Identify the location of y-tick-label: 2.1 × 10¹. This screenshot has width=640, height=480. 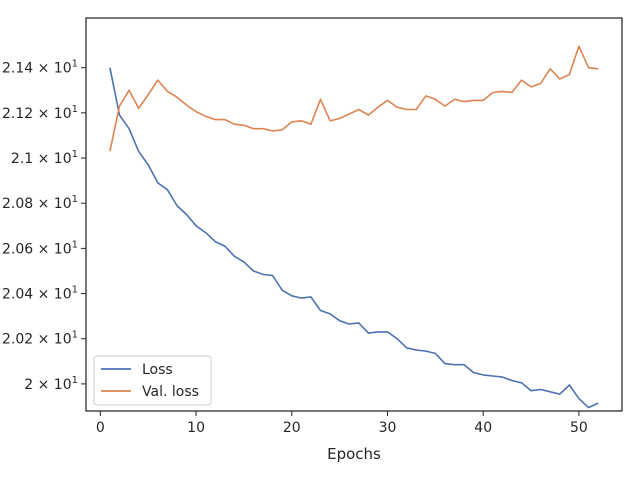
(44, 158).